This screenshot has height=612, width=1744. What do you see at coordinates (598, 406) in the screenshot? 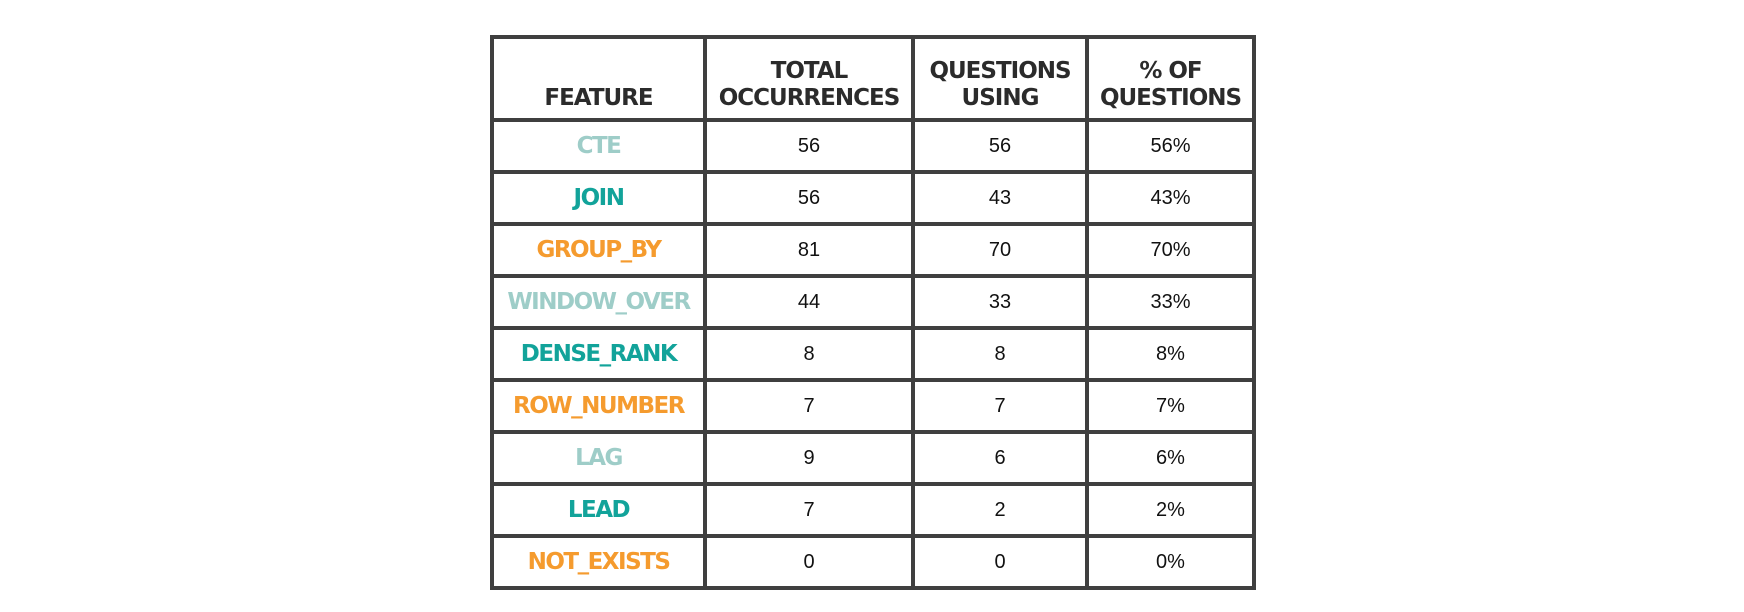
I see `feature-cell: ROW_NUMBER` at bounding box center [598, 406].